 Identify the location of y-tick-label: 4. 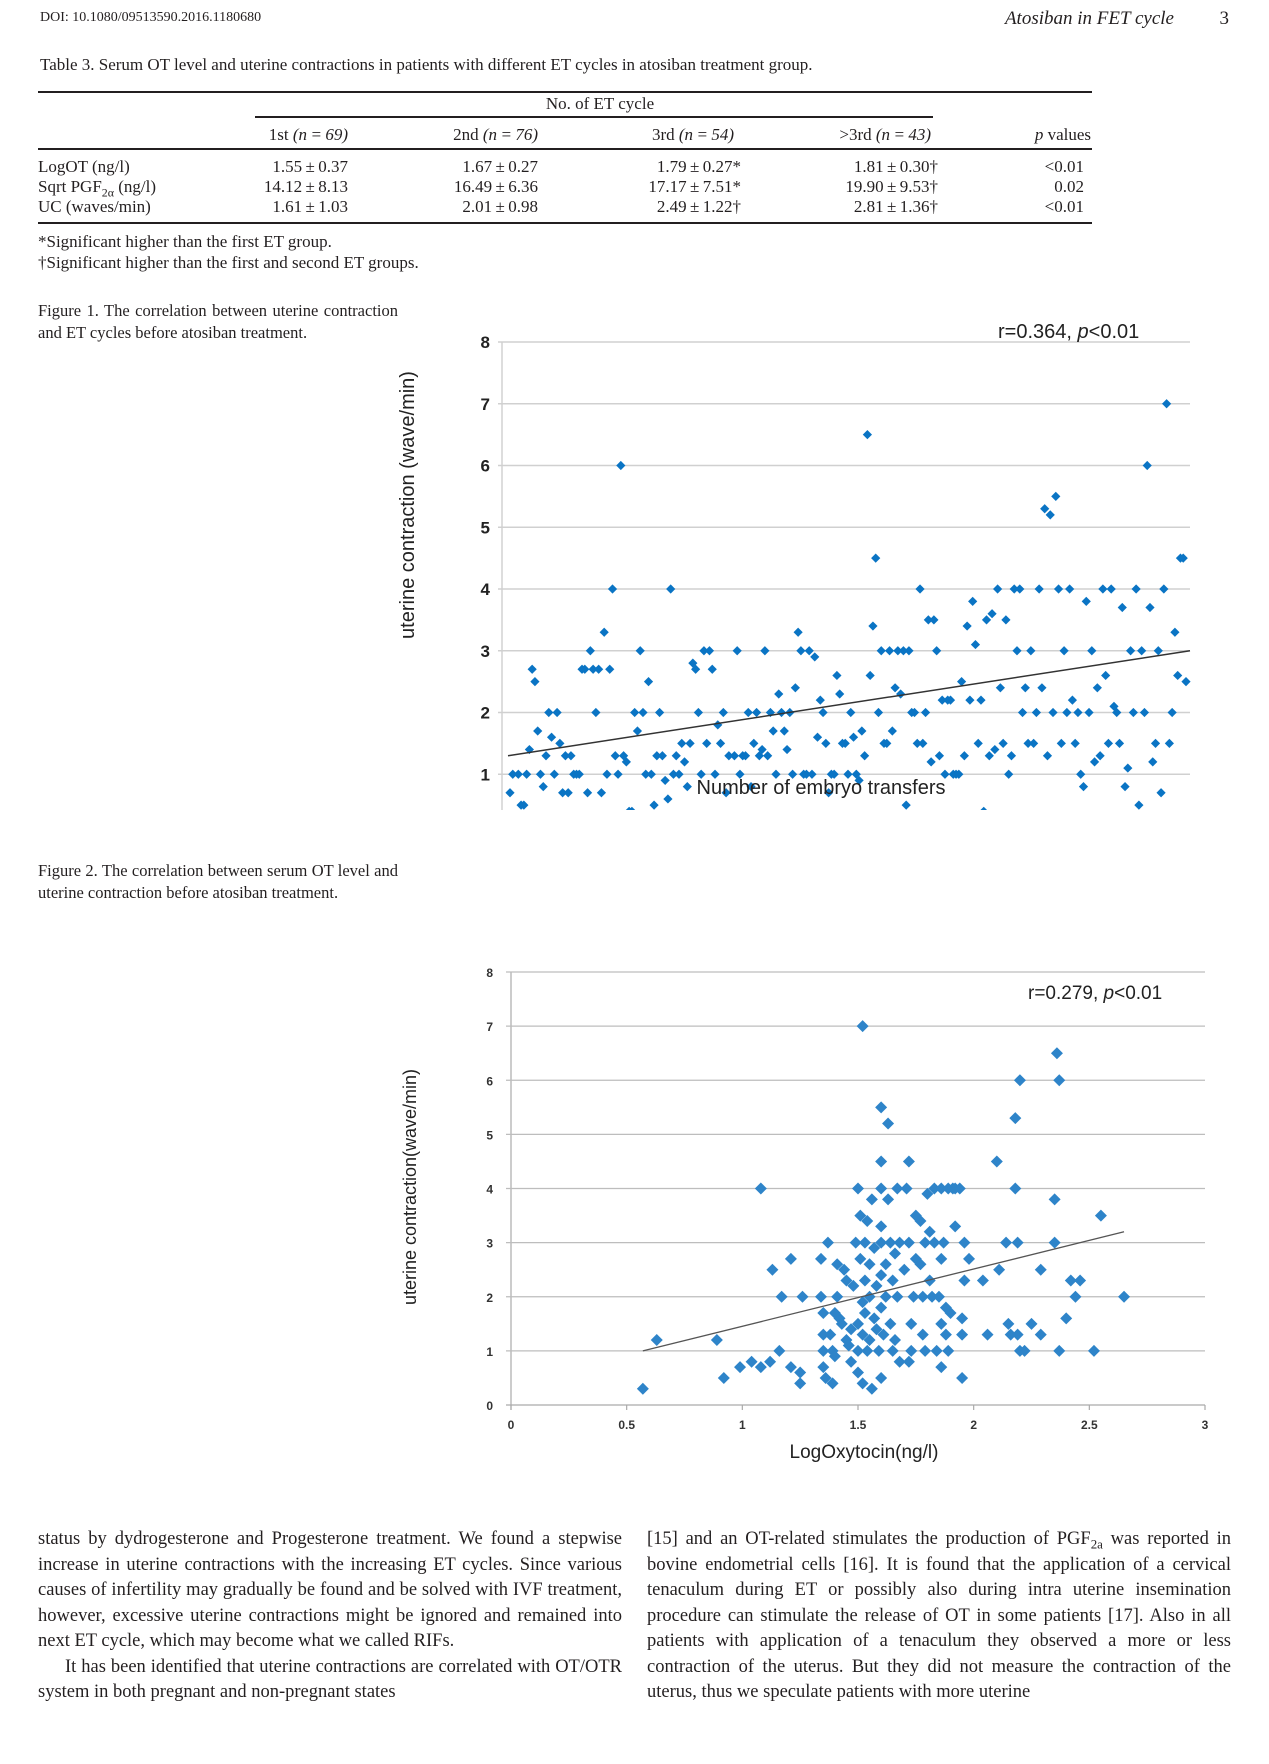
(489, 1190).